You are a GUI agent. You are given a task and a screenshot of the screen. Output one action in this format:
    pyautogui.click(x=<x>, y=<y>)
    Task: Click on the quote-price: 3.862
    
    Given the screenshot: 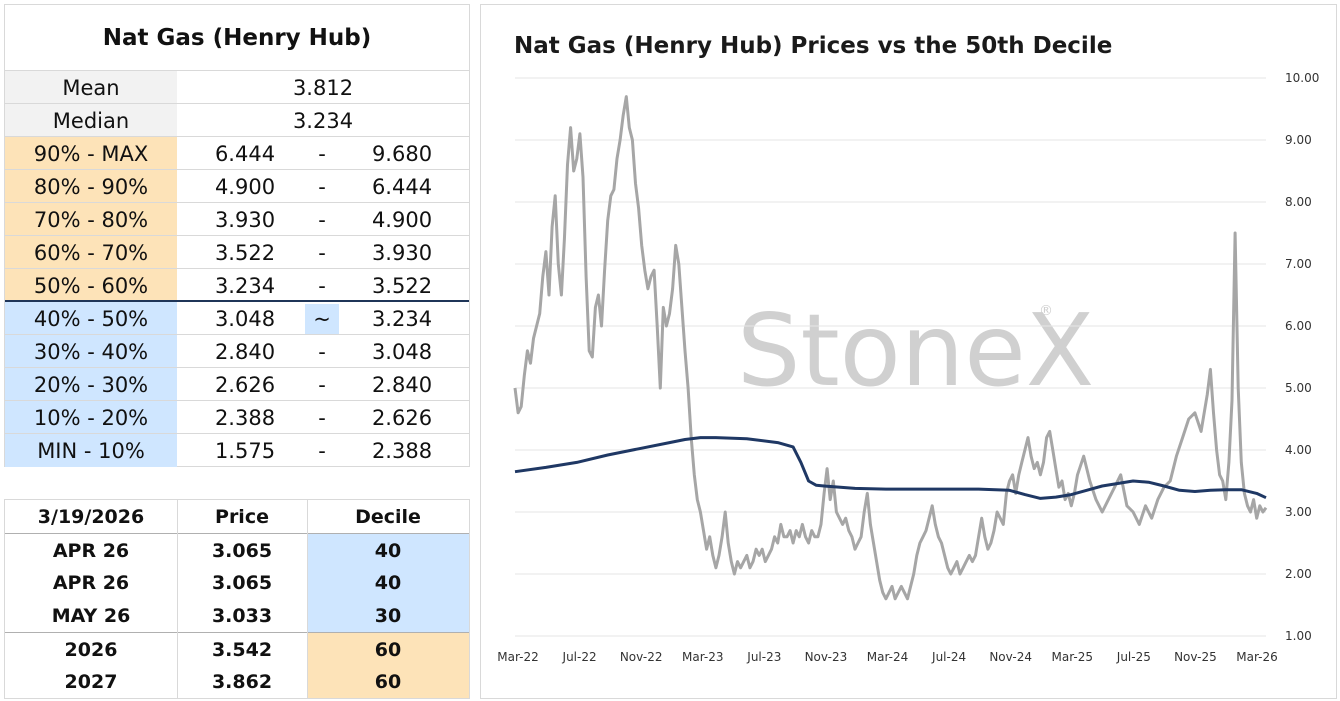 What is the action you would take?
    pyautogui.click(x=242, y=682)
    